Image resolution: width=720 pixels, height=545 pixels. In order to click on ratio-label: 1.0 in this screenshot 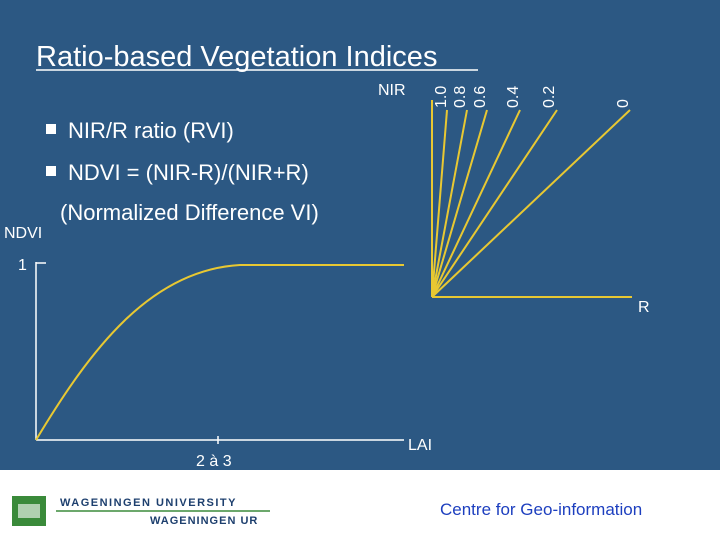, I will do `click(441, 97)`.